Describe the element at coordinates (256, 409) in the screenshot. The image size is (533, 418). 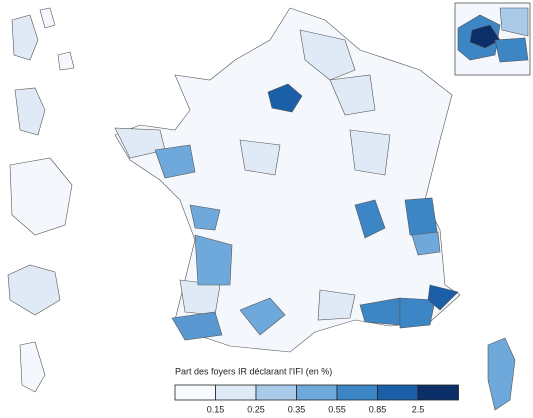
I see `legend-break-label: 0.25` at that location.